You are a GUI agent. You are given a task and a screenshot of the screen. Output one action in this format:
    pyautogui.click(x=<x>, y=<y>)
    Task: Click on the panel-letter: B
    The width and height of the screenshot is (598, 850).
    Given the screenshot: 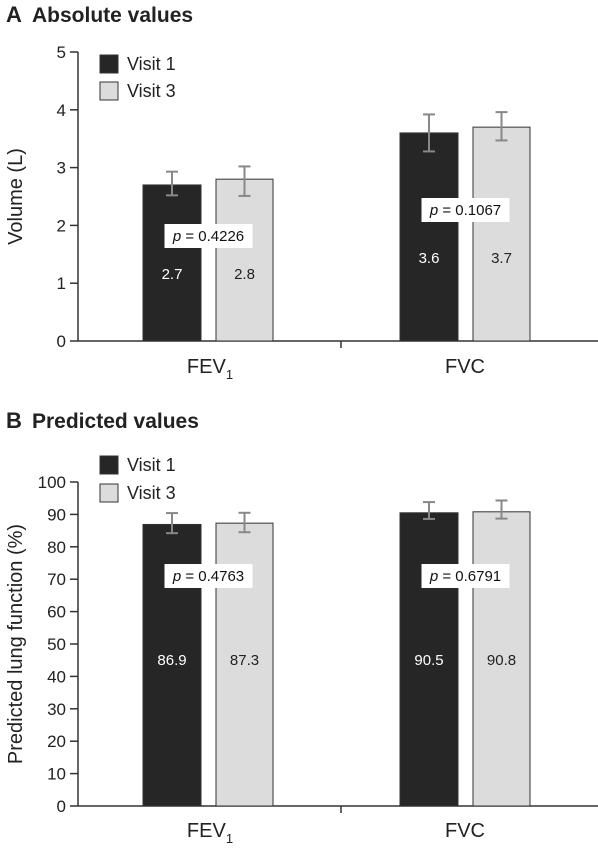 What is the action you would take?
    pyautogui.click(x=14, y=420)
    